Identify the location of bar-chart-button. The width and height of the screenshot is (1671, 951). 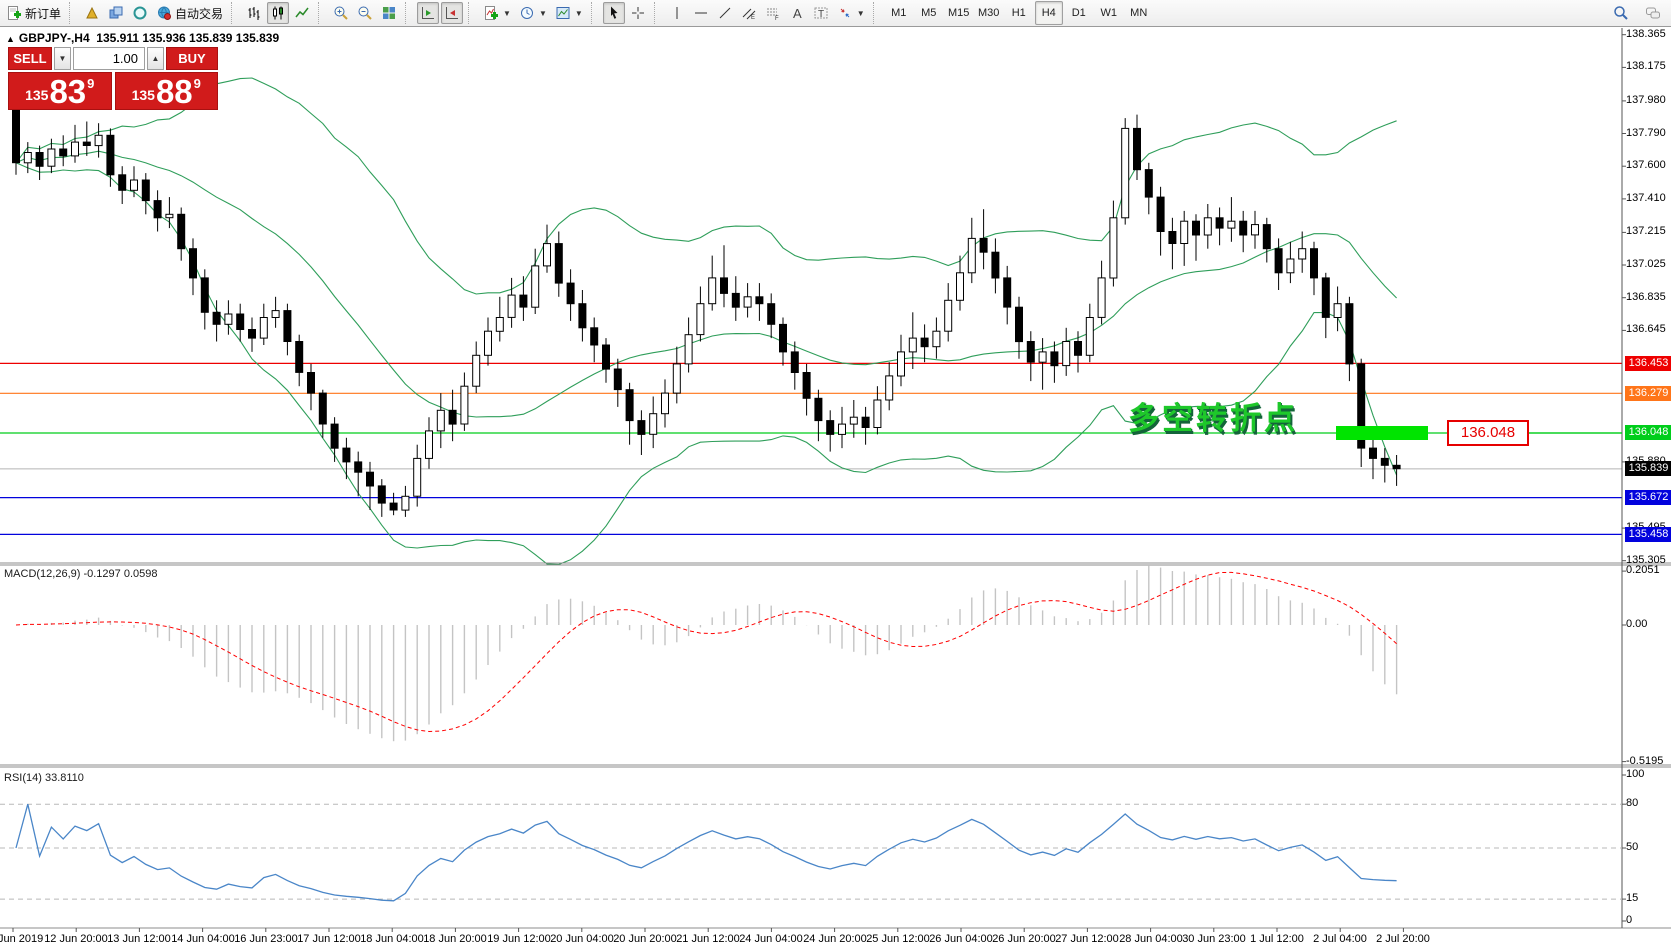
(254, 13).